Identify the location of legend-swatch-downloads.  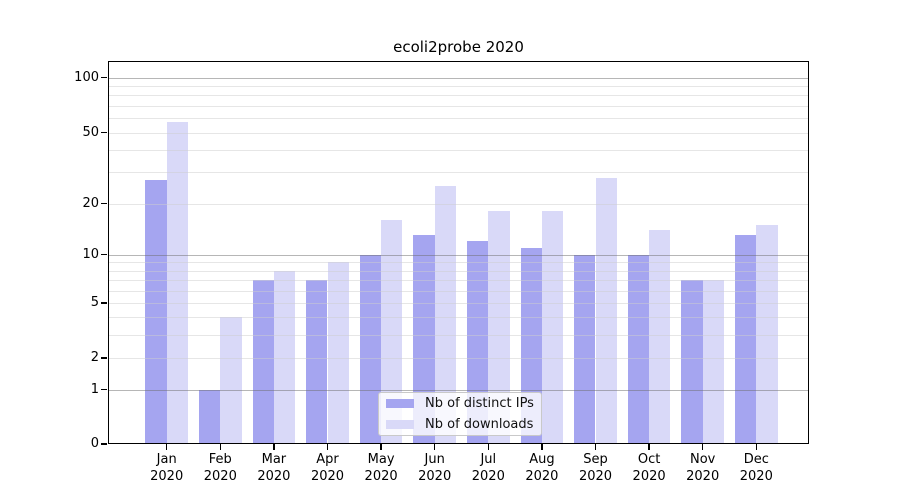
(400, 424).